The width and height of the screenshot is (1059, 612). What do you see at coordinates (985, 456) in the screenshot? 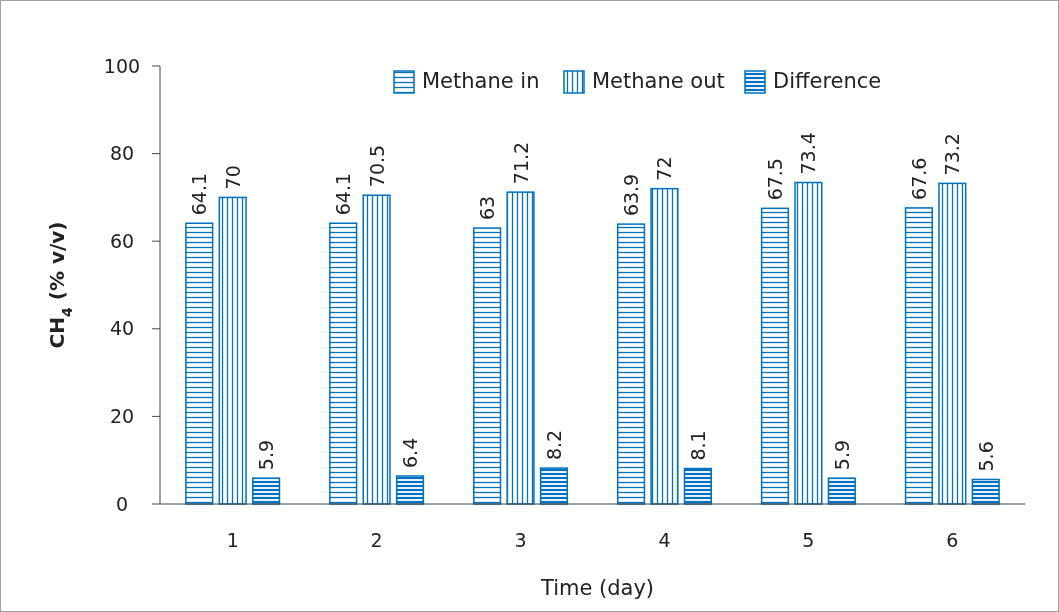
I see `data-label: 5.6` at bounding box center [985, 456].